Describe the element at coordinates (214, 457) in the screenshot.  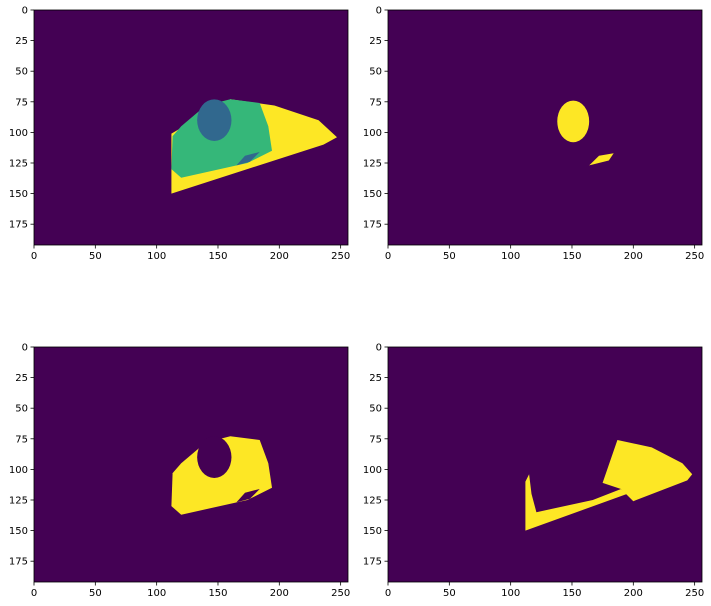
I see `hole-ellipse` at that location.